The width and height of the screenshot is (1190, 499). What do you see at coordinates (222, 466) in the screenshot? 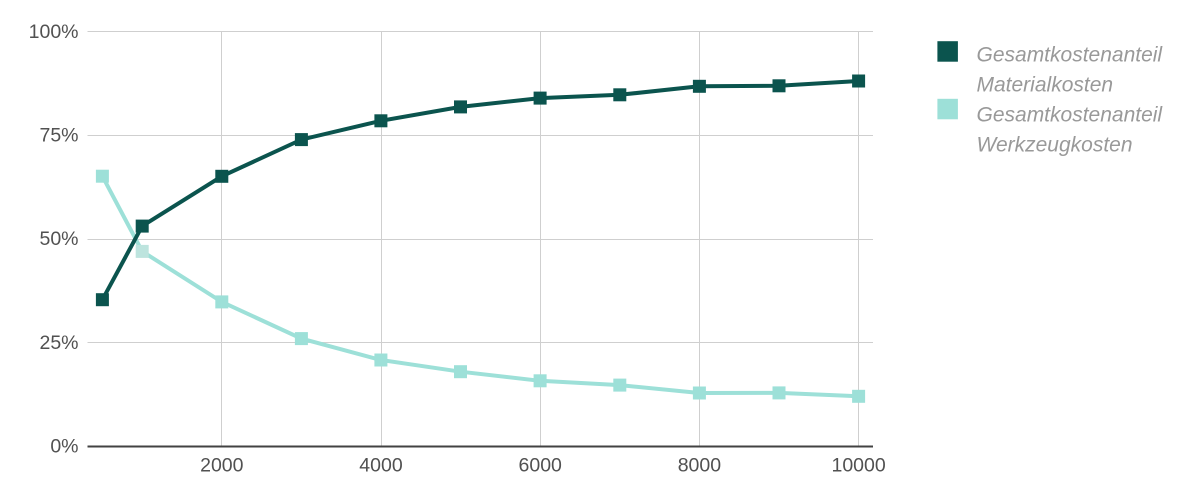
I see `svg-text: 2000` at bounding box center [222, 466].